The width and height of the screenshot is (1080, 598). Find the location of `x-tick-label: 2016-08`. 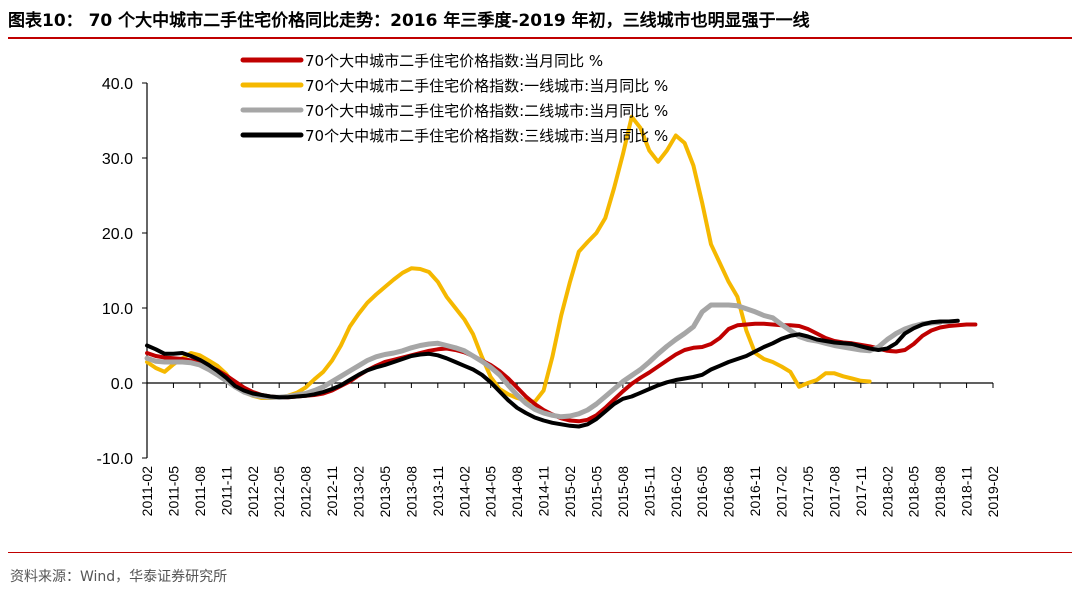

x-tick-label: 2016-08 is located at coordinates (729, 492).